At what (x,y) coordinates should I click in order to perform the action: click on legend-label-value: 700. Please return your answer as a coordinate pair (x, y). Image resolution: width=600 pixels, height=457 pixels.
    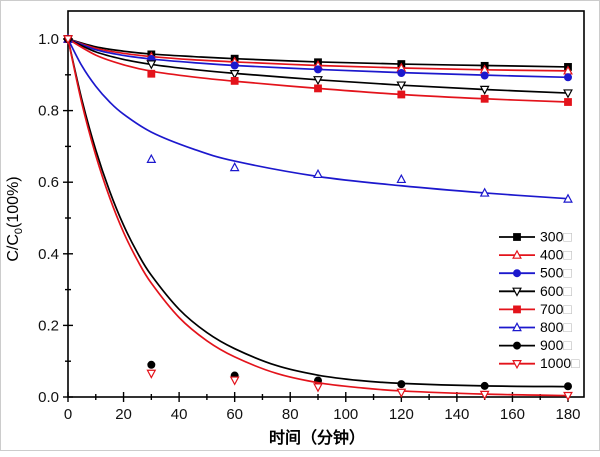
    Looking at the image, I should click on (552, 309).